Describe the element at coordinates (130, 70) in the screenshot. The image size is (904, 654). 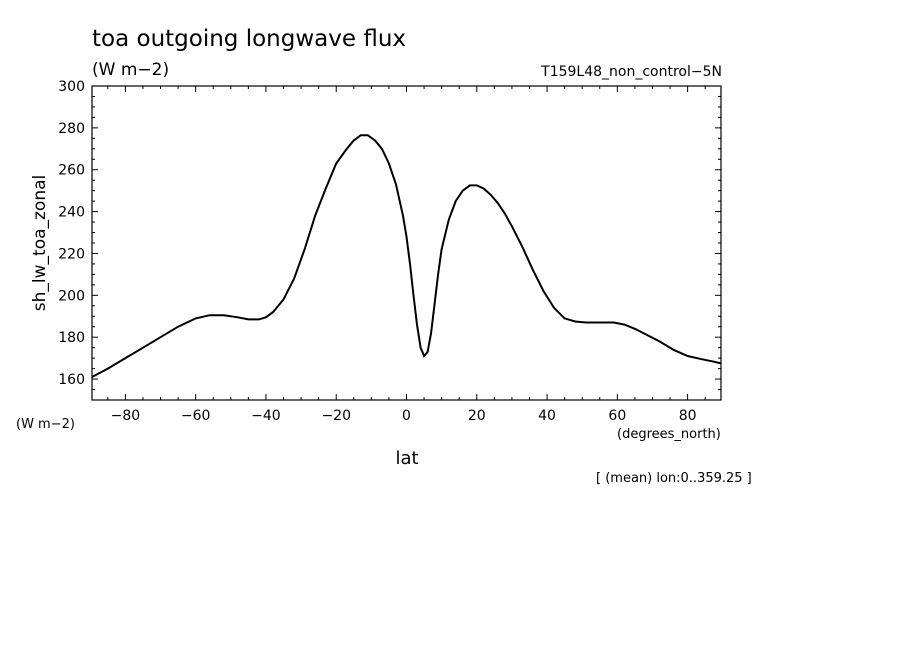
I see `chart-units: (W m−2)` at that location.